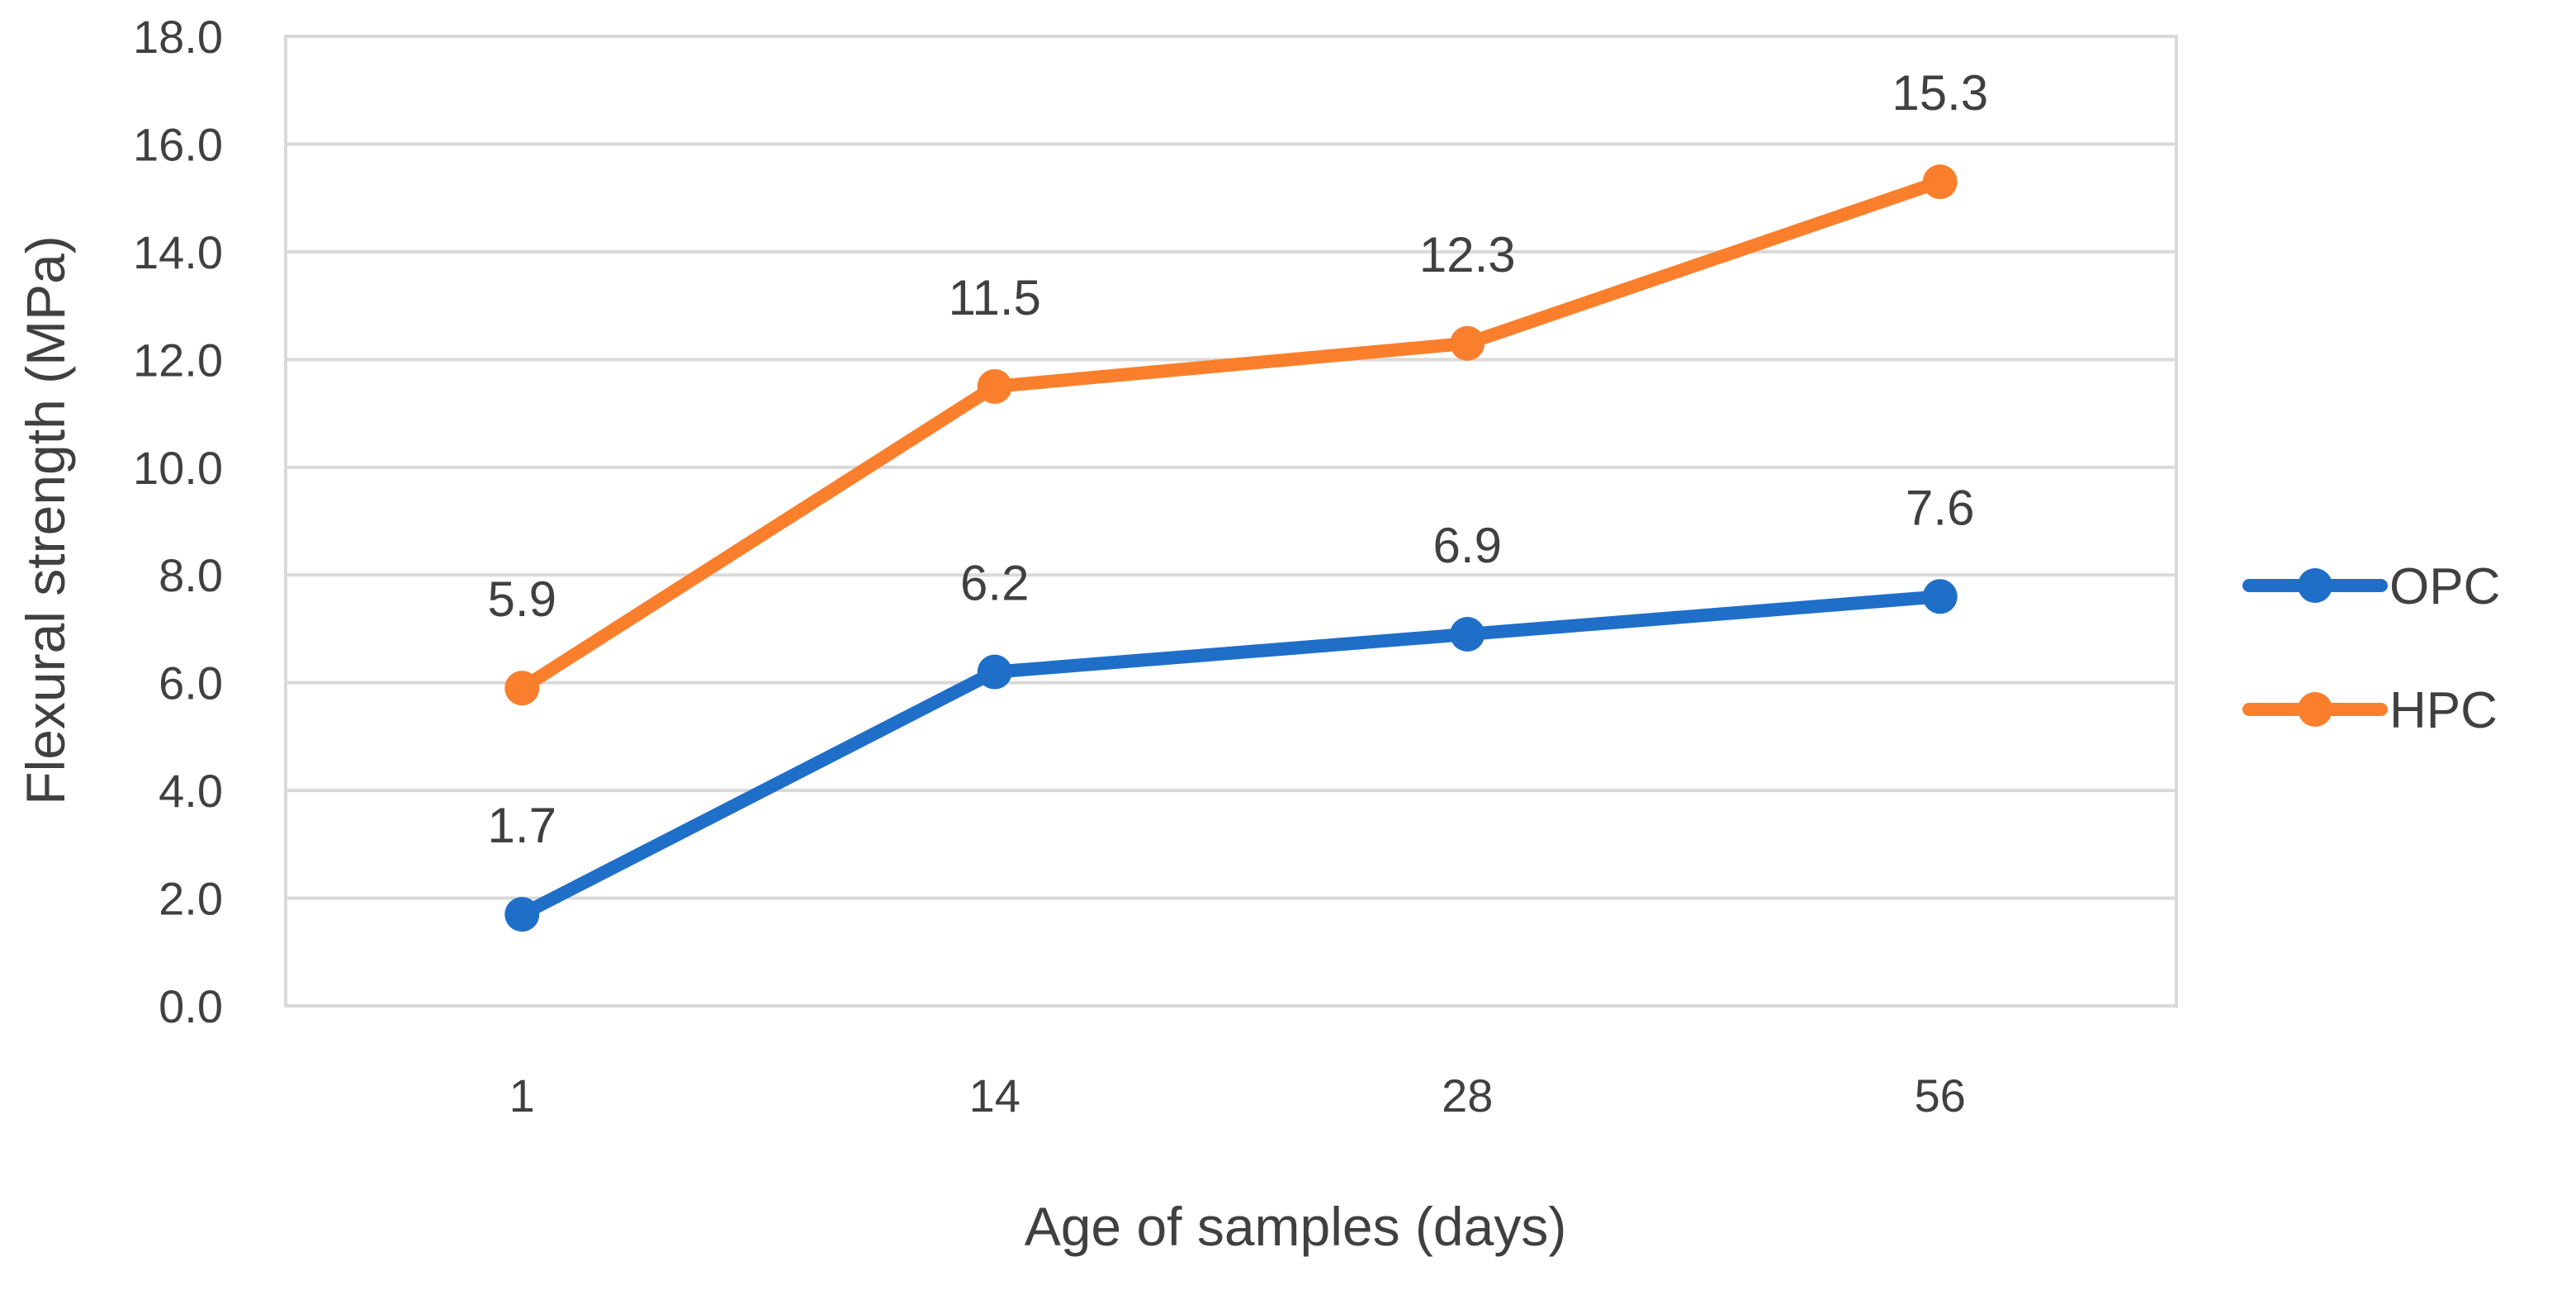  Describe the element at coordinates (522, 599) in the screenshot. I see `data-label-hpc: 5.9` at that location.